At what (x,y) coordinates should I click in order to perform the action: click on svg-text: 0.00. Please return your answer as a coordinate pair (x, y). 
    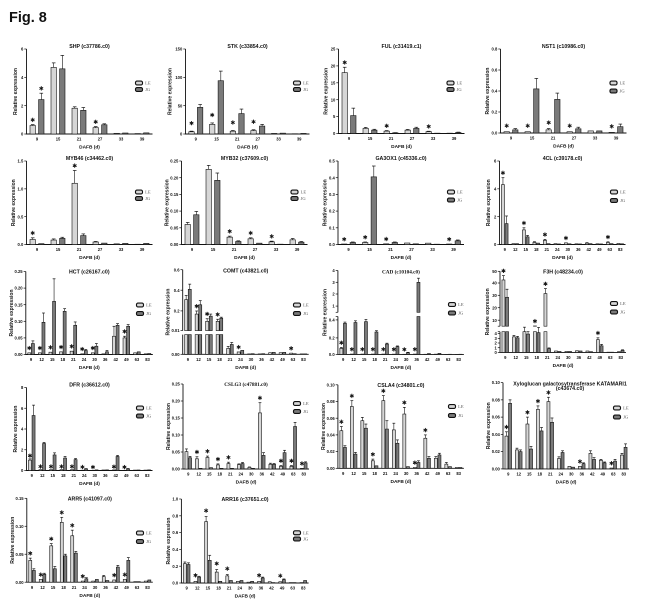
    Looking at the image, I should click on (20, 582).